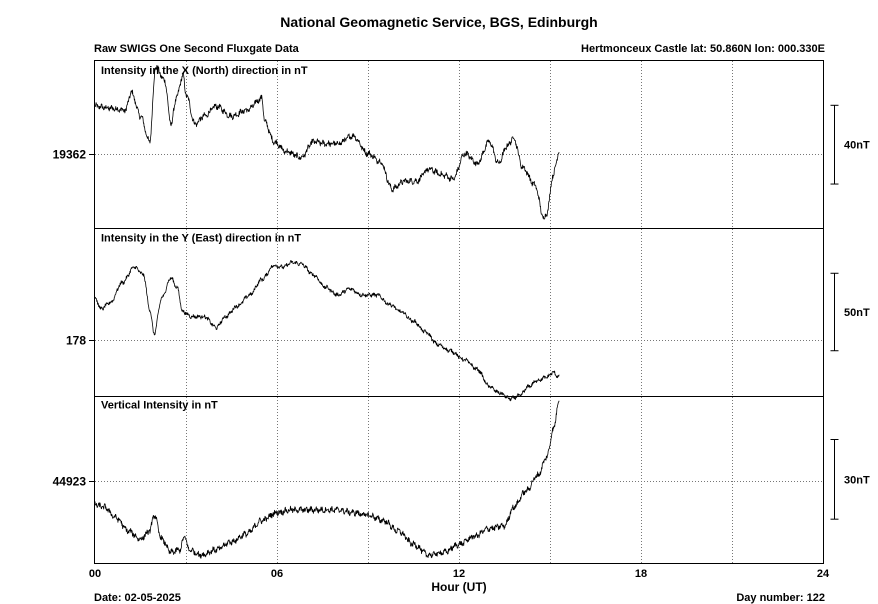  Describe the element at coordinates (76, 341) in the screenshot. I see `baseline-label: 178` at that location.